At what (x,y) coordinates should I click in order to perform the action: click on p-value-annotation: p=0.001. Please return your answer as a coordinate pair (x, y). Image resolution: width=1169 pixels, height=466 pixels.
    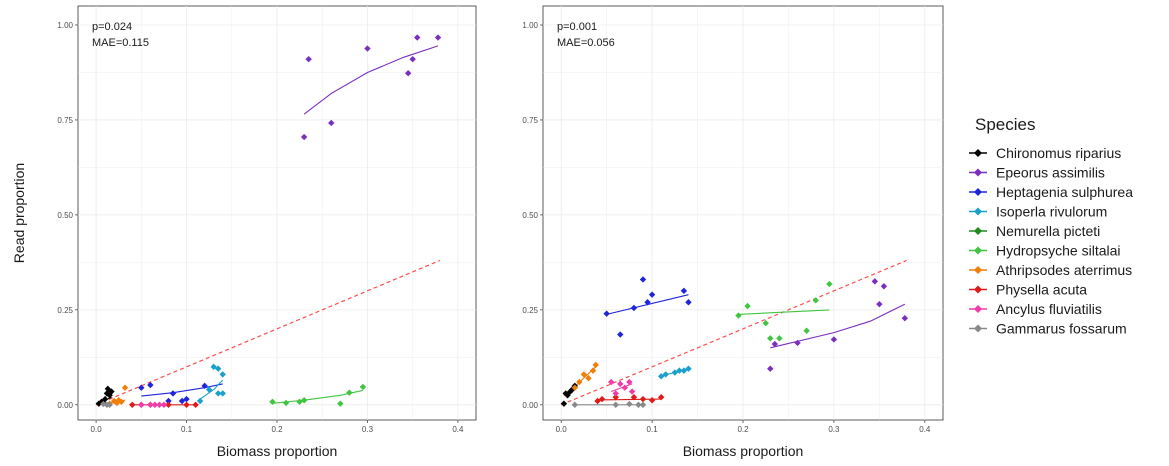
    Looking at the image, I should click on (577, 27).